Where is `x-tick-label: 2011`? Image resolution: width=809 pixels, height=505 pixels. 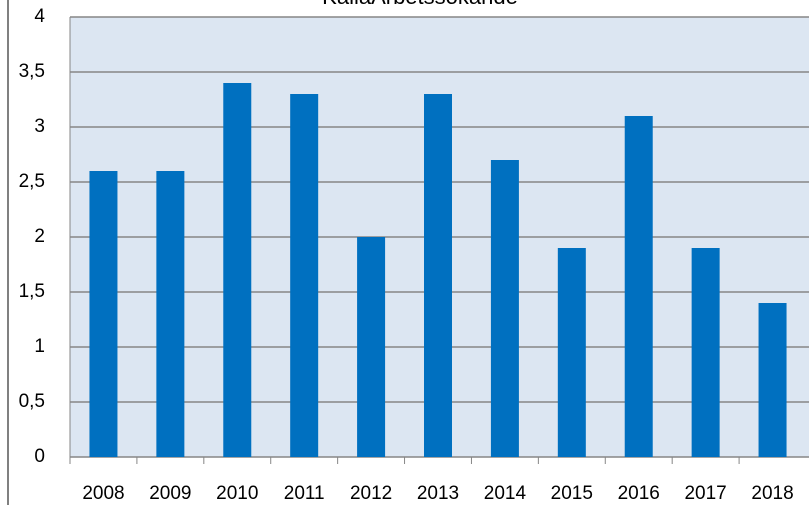
x-tick-label: 2011 is located at coordinates (304, 493).